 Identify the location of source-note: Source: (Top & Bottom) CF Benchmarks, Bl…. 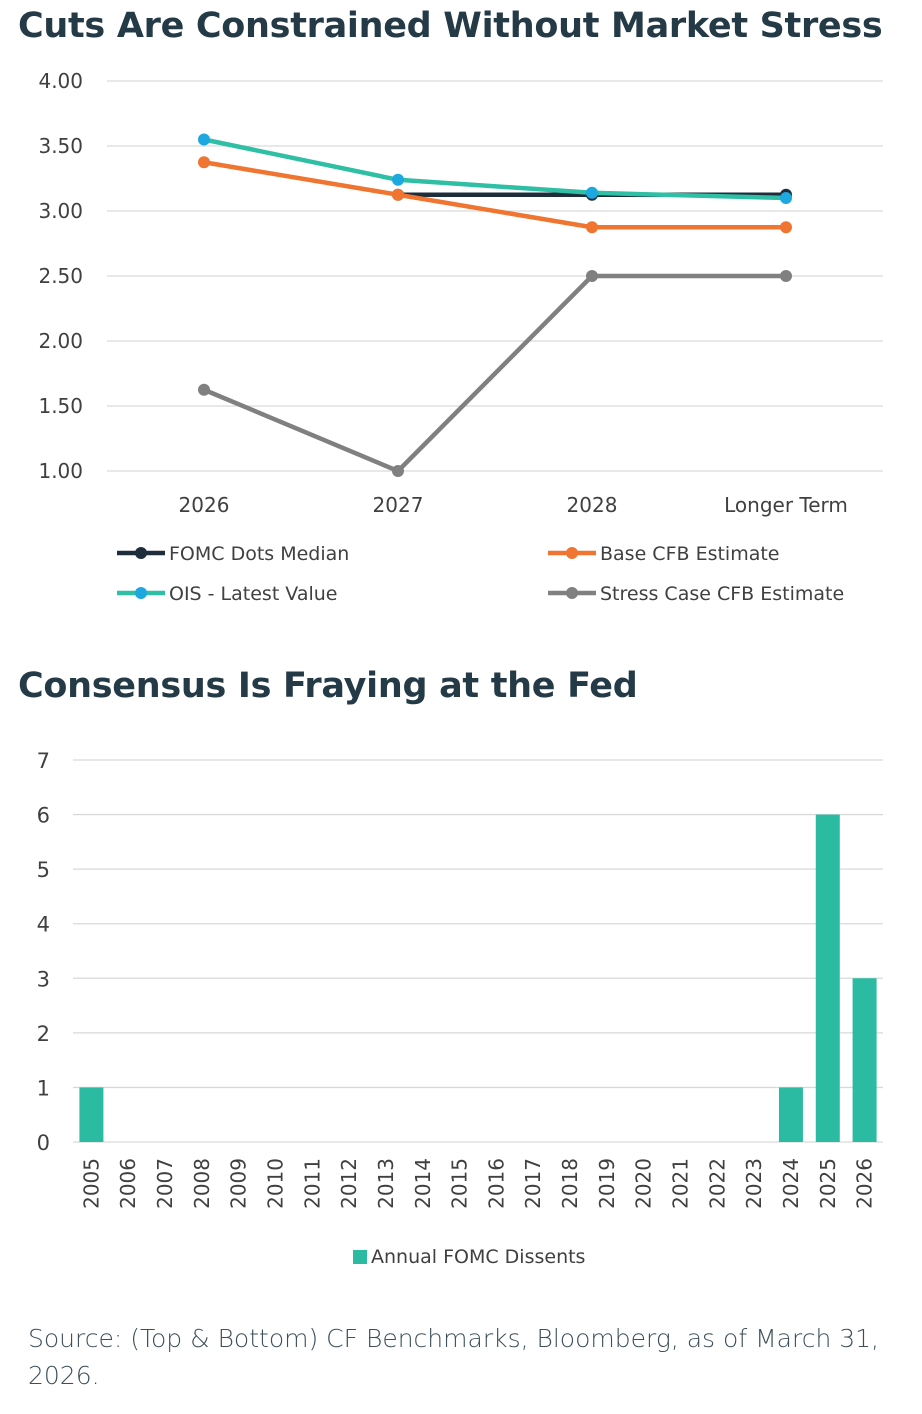
(453, 1357).